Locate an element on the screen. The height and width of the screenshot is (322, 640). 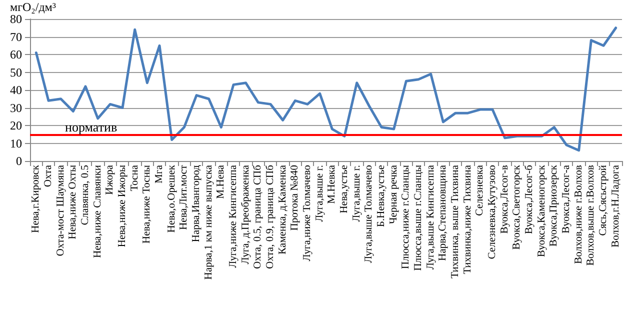
y-tick-label: 10 is located at coordinates (16, 143).